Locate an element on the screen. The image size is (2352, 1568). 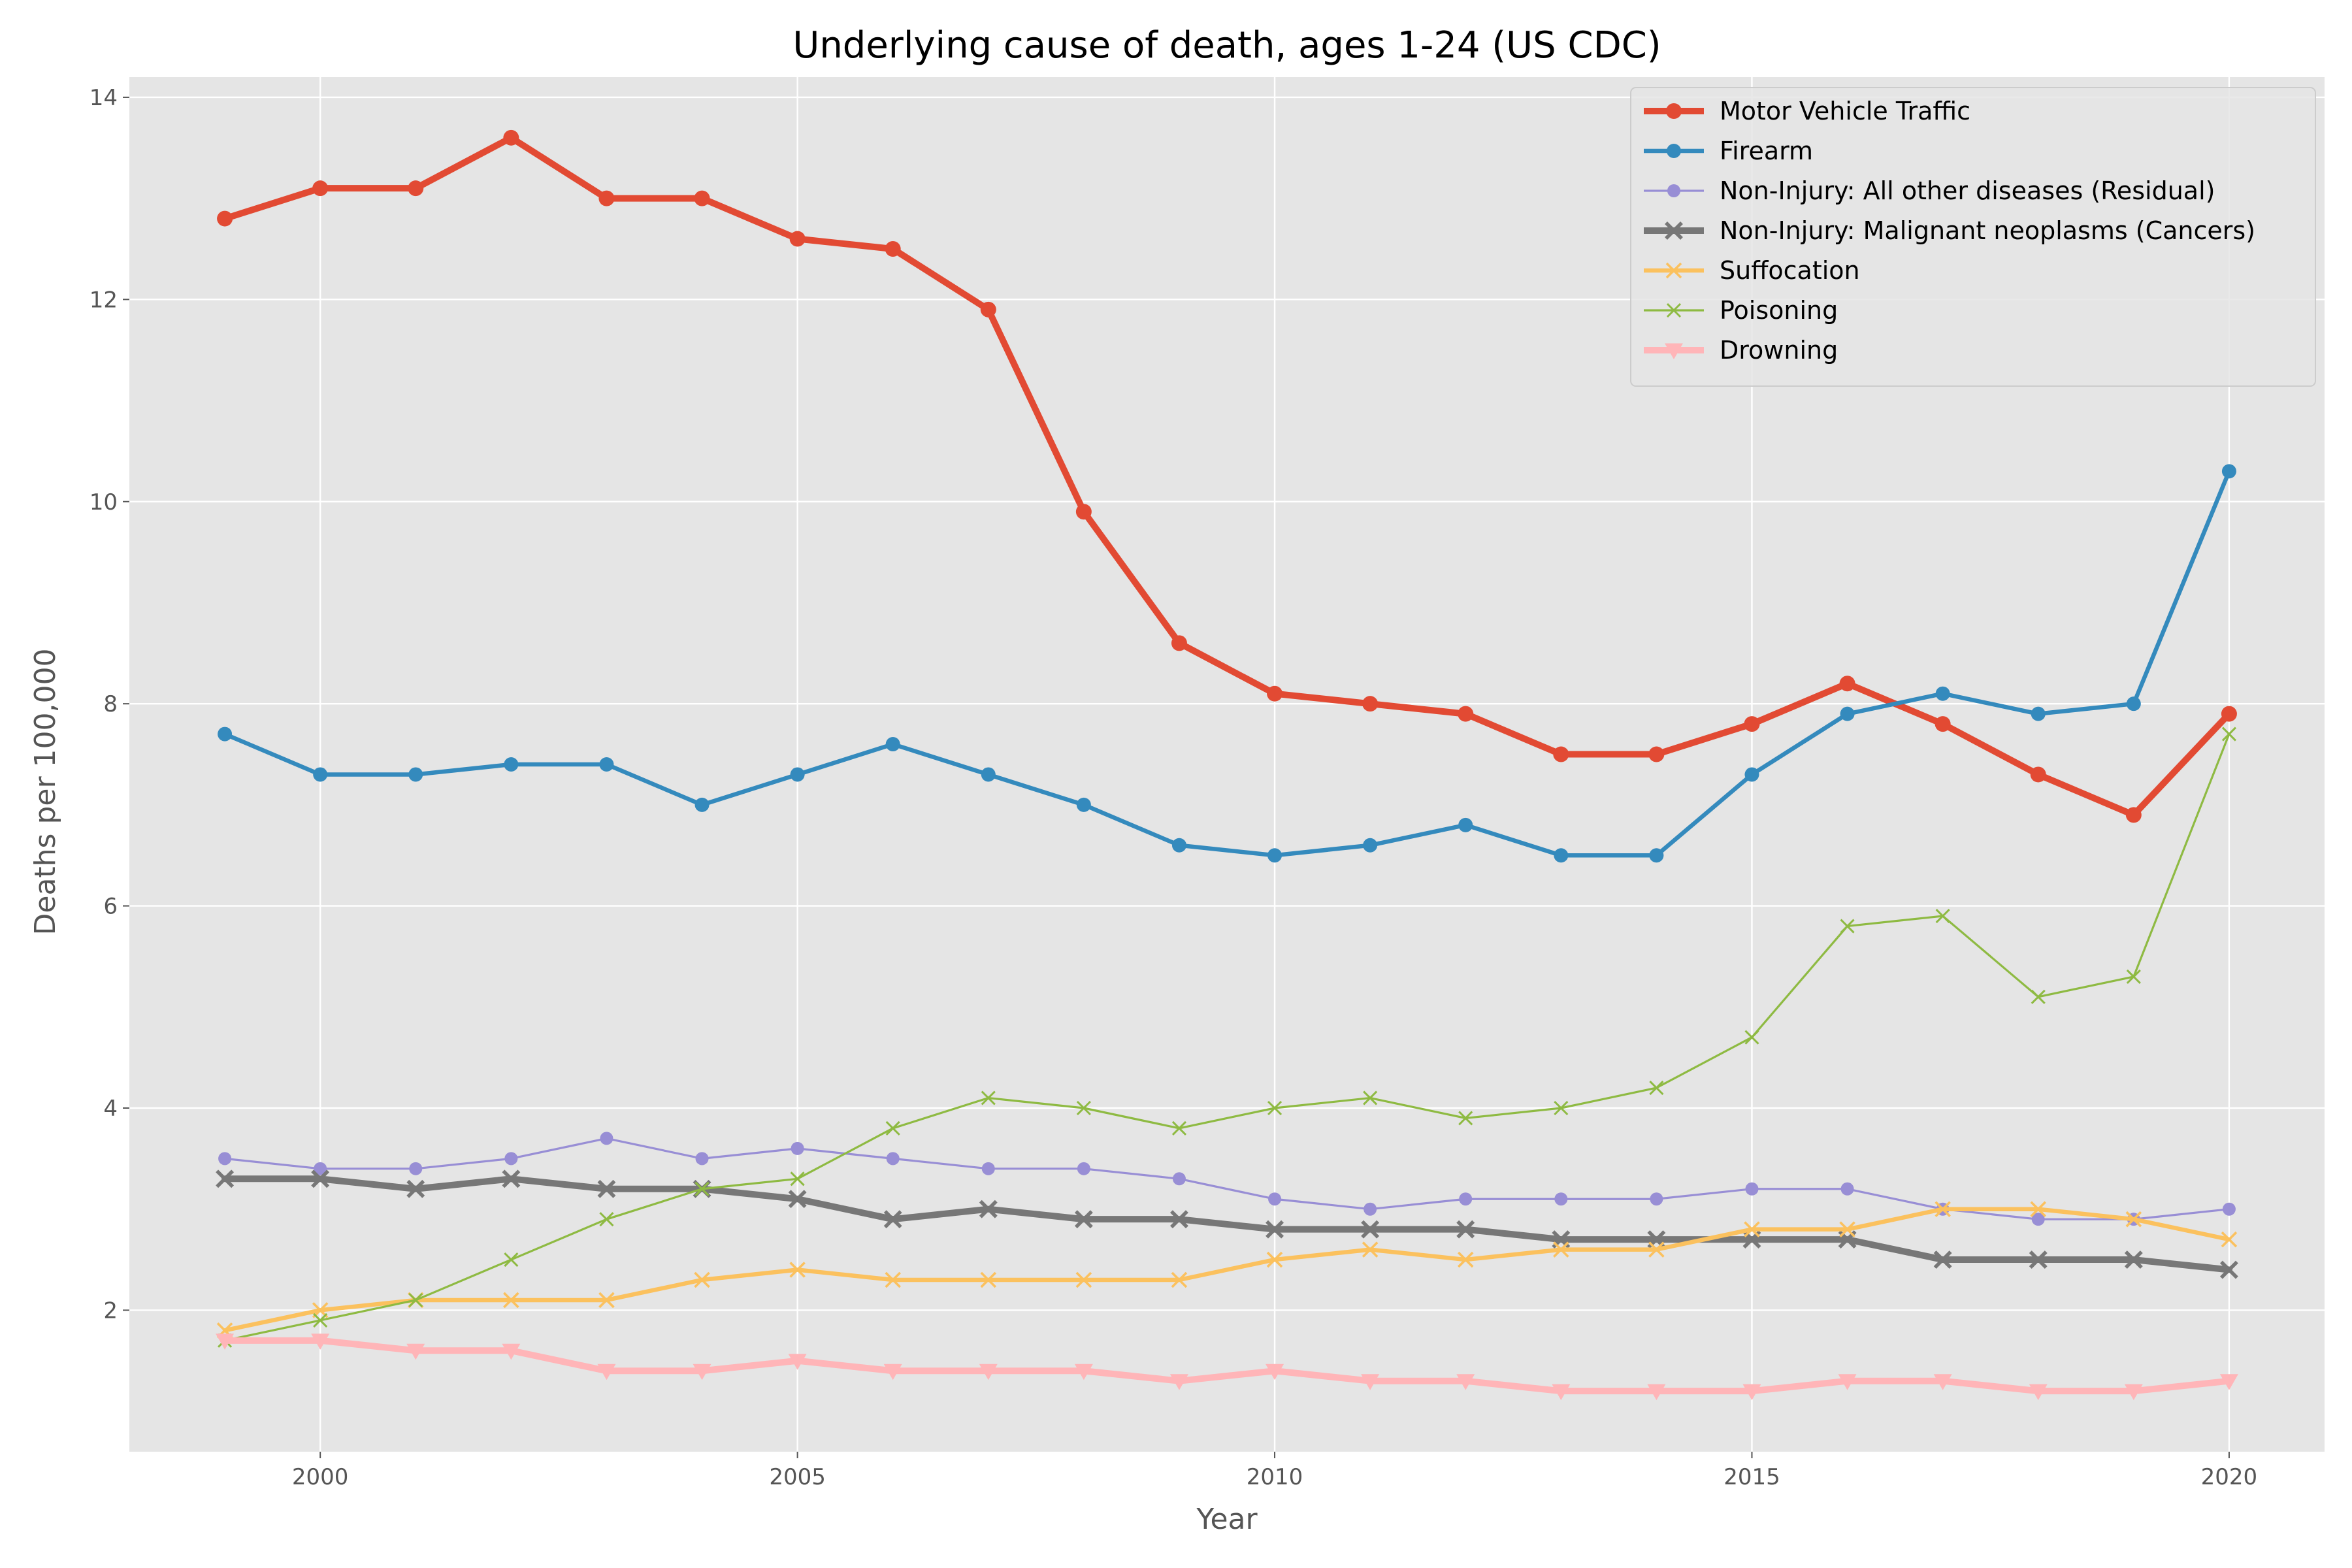
legend-box is located at coordinates (1973, 237).